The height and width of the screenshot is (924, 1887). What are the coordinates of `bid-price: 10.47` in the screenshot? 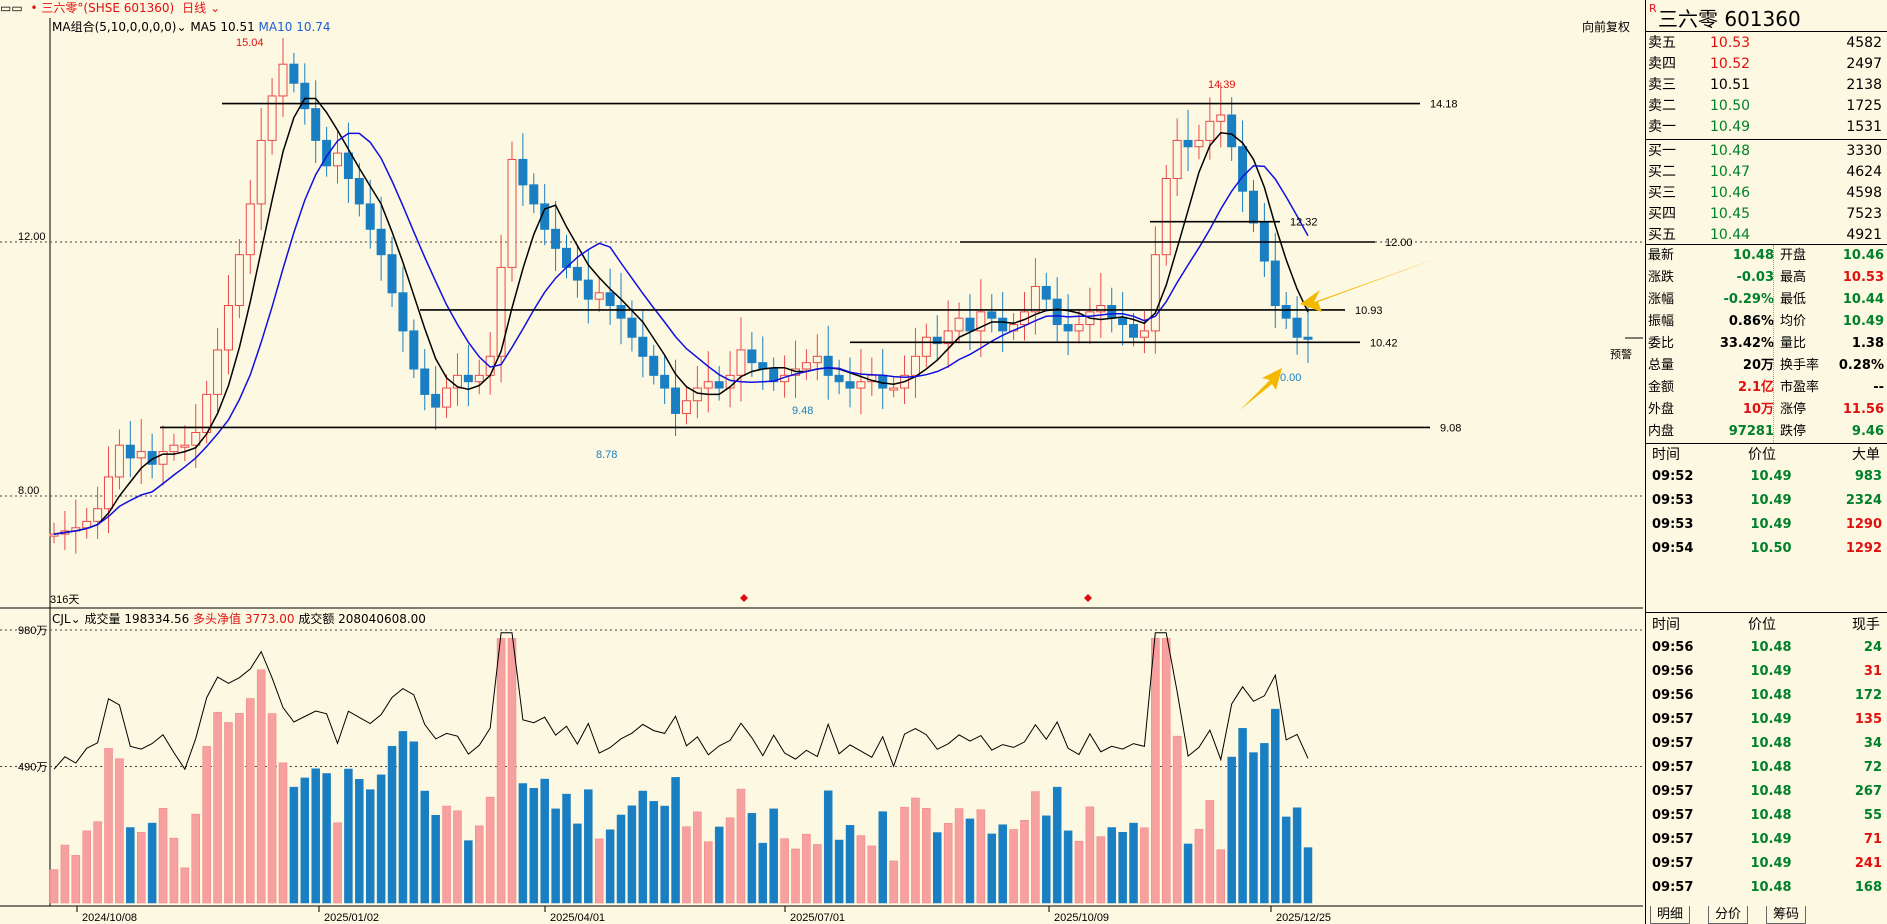 It's located at (1730, 172).